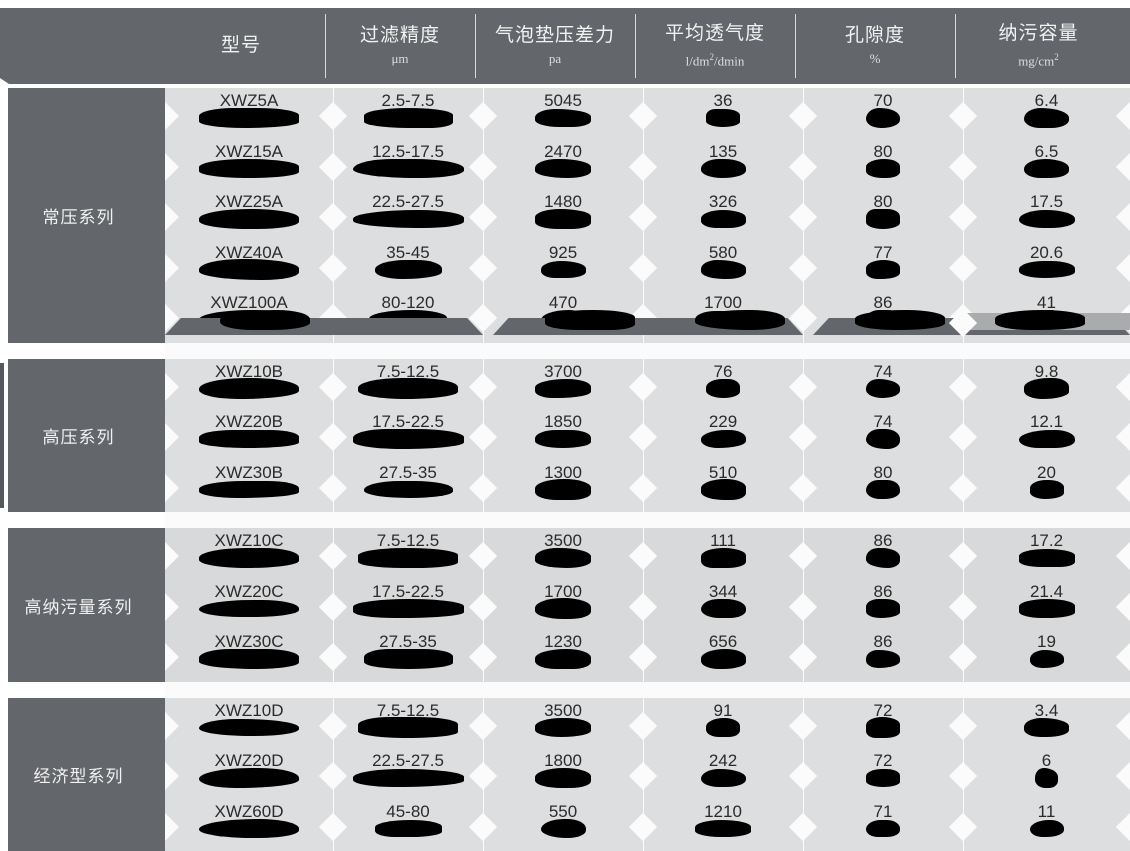  What do you see at coordinates (78, 774) in the screenshot?
I see `sidebar-group-label: 经济型系列` at bounding box center [78, 774].